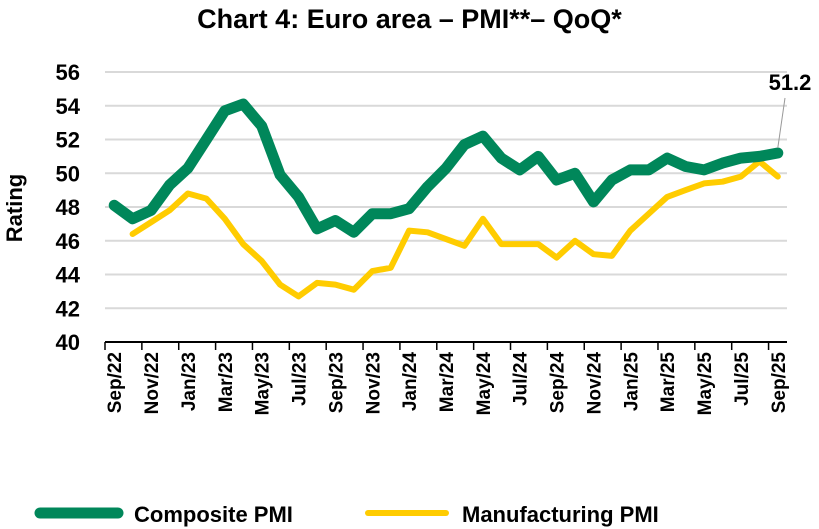 This screenshot has height=529, width=819. What do you see at coordinates (68, 275) in the screenshot?
I see `y-tick-label: 44` at bounding box center [68, 275].